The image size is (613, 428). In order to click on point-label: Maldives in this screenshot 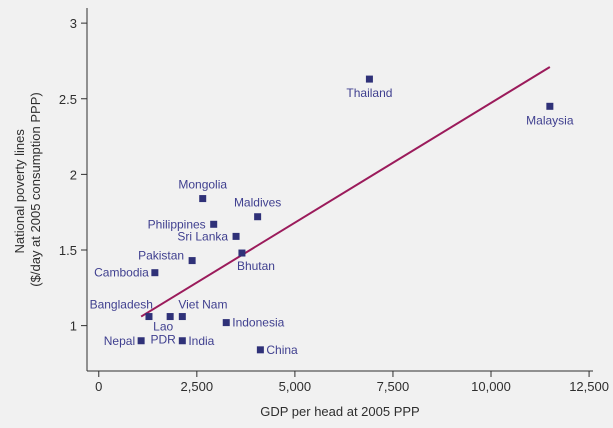, I will do `click(257, 203)`.